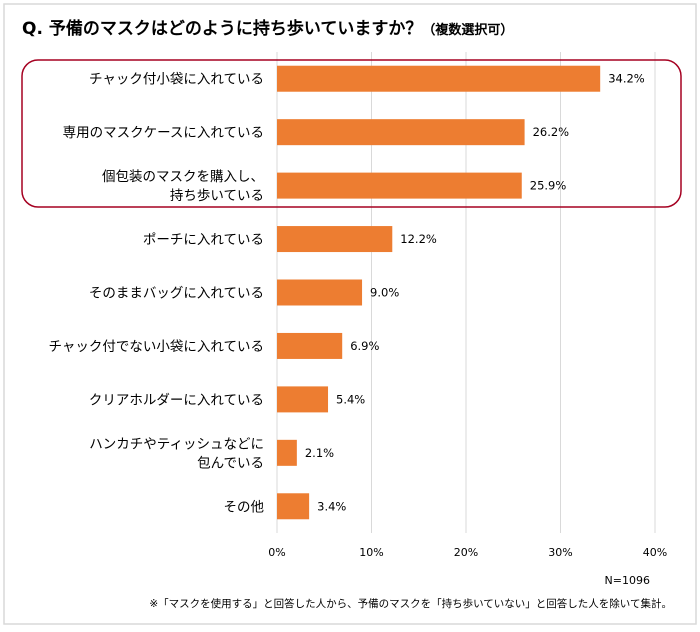  I want to click on category-label: 専用のマスクケースに入れている, so click(163, 133).